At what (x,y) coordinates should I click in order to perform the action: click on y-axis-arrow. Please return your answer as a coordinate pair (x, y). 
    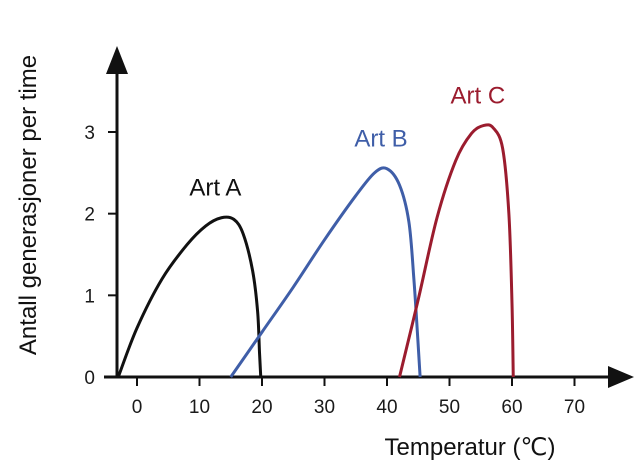
    Looking at the image, I should click on (117, 60).